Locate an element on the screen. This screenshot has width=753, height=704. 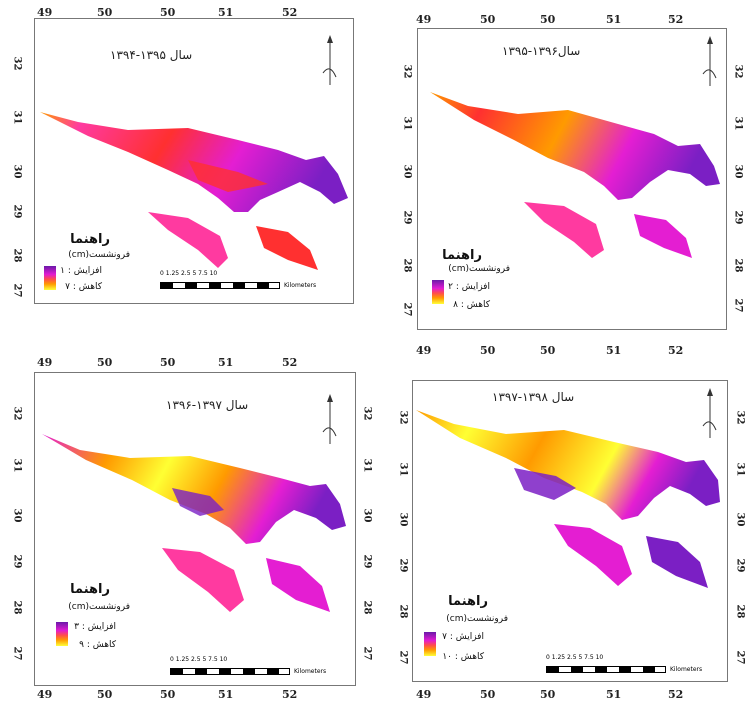
legend-decrease: کاهش : ۹ is located at coordinates (97, 645).